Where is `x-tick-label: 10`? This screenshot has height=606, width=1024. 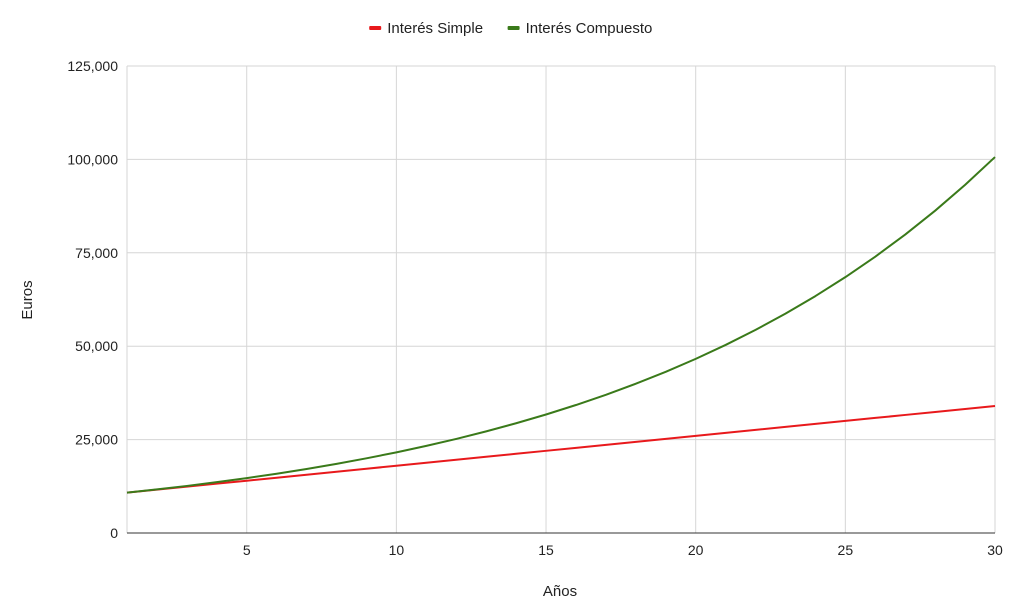 x-tick-label: 10 is located at coordinates (397, 550).